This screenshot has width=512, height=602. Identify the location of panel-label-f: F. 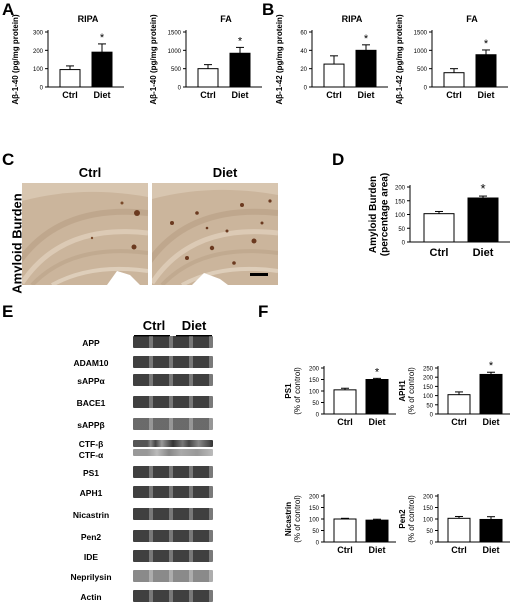
(263, 311).